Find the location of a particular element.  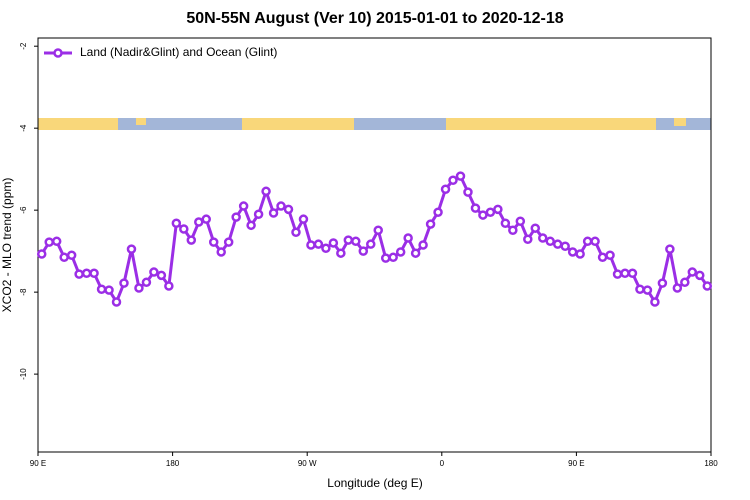

y-tick-label: -2 is located at coordinates (23, 46).